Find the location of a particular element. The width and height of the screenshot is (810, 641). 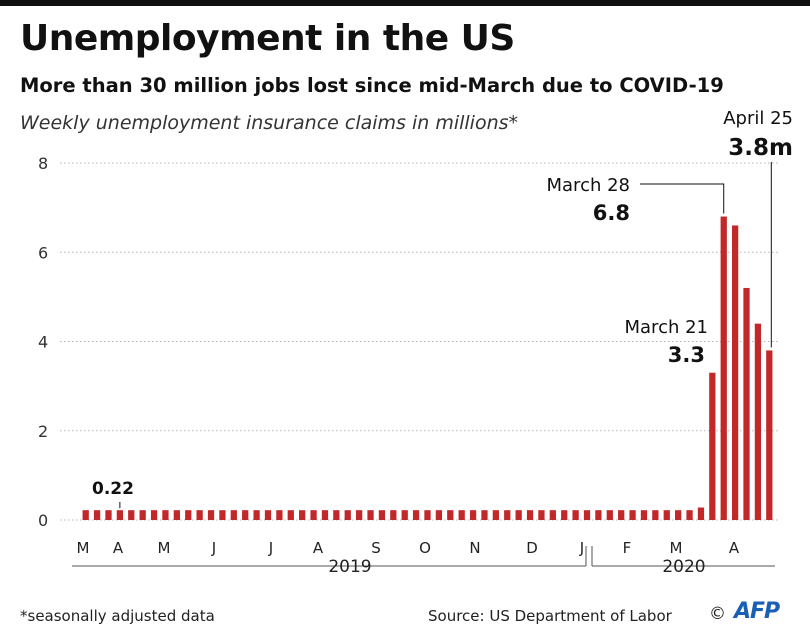

annotation-leader is located at coordinates (682, 198).